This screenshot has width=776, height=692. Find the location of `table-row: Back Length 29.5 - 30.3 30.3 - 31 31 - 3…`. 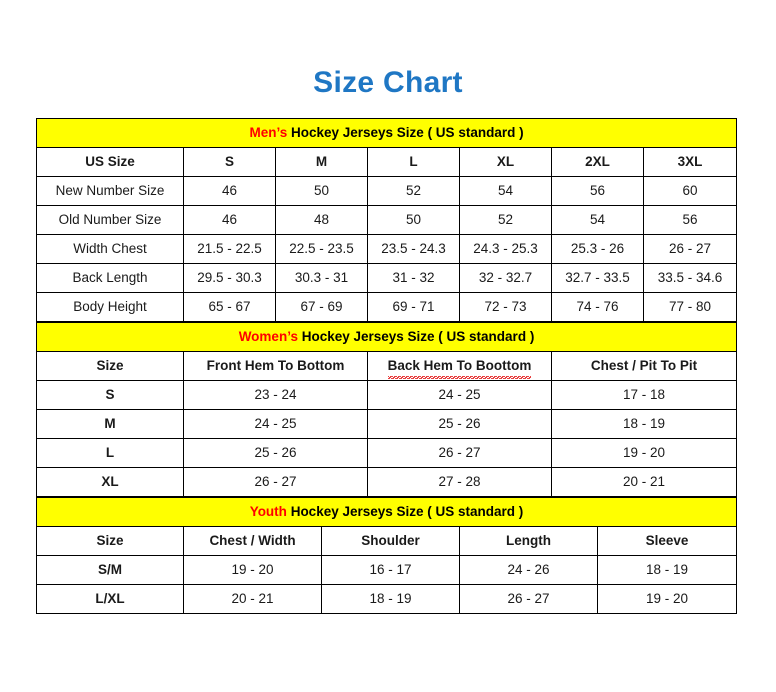

table-row: Back Length 29.5 - 30.3 30.3 - 31 31 - 3… is located at coordinates (387, 278).